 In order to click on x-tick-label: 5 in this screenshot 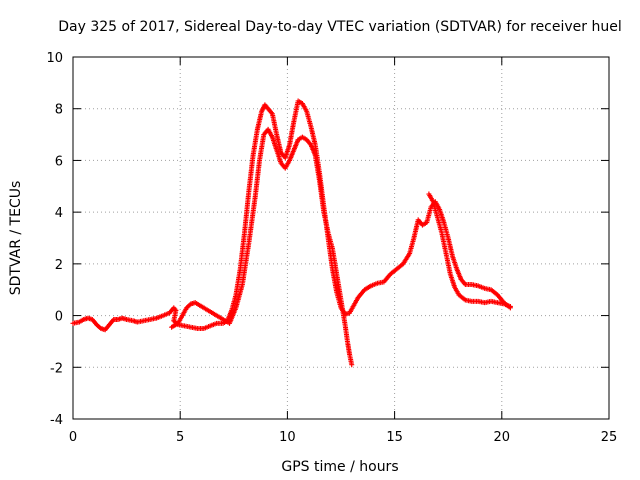, I will do `click(180, 437)`.